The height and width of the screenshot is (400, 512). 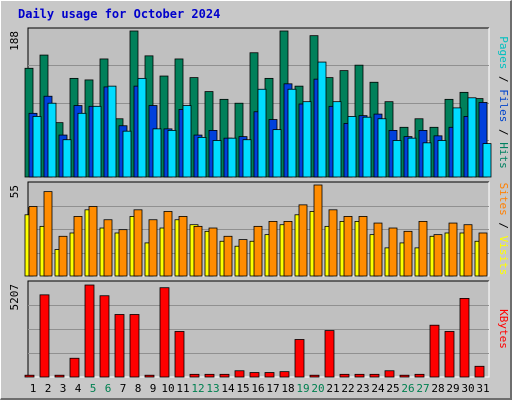 What do you see at coordinates (503, 256) in the screenshot?
I see `legend-visits: Visits` at bounding box center [503, 256].